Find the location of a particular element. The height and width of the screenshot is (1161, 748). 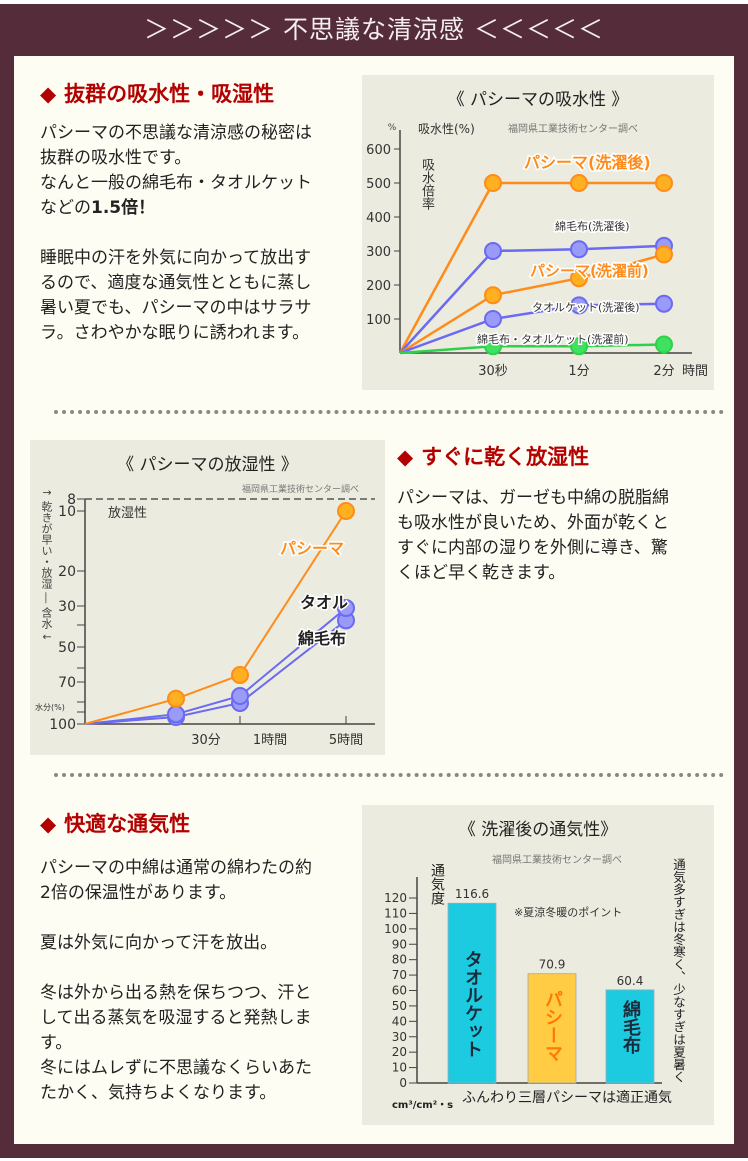

reference-label: 放湿性 is located at coordinates (127, 513).